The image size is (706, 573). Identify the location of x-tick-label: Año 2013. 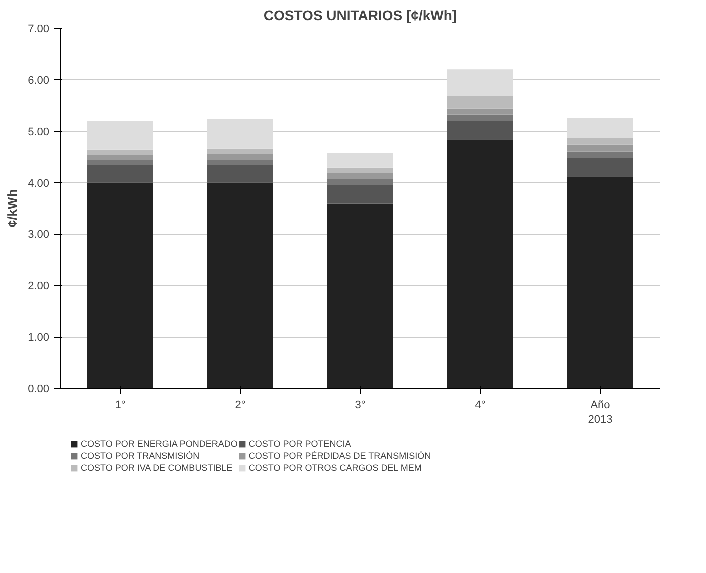
(600, 413).